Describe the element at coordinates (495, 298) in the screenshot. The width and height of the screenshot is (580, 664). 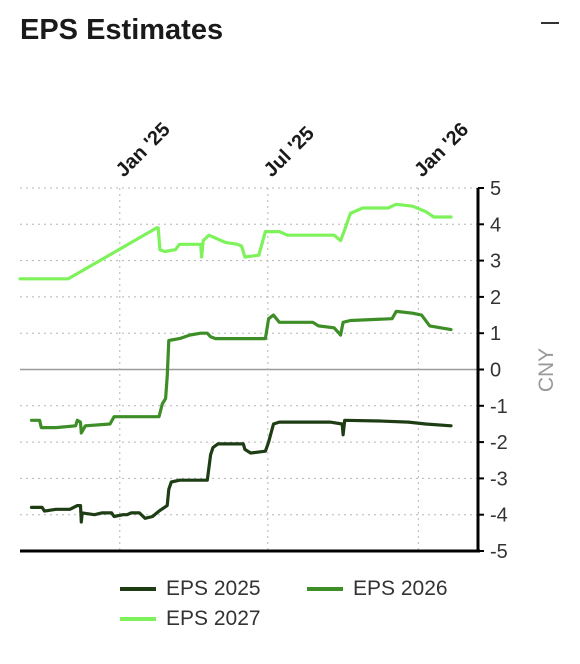
I see `y-tick-label: 2` at that location.